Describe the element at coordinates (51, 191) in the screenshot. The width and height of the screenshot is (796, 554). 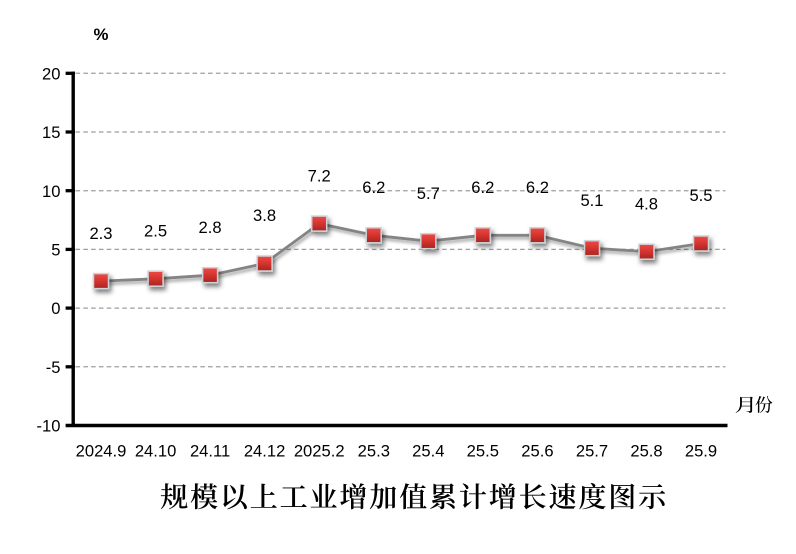
I see `svg-text: 10` at that location.